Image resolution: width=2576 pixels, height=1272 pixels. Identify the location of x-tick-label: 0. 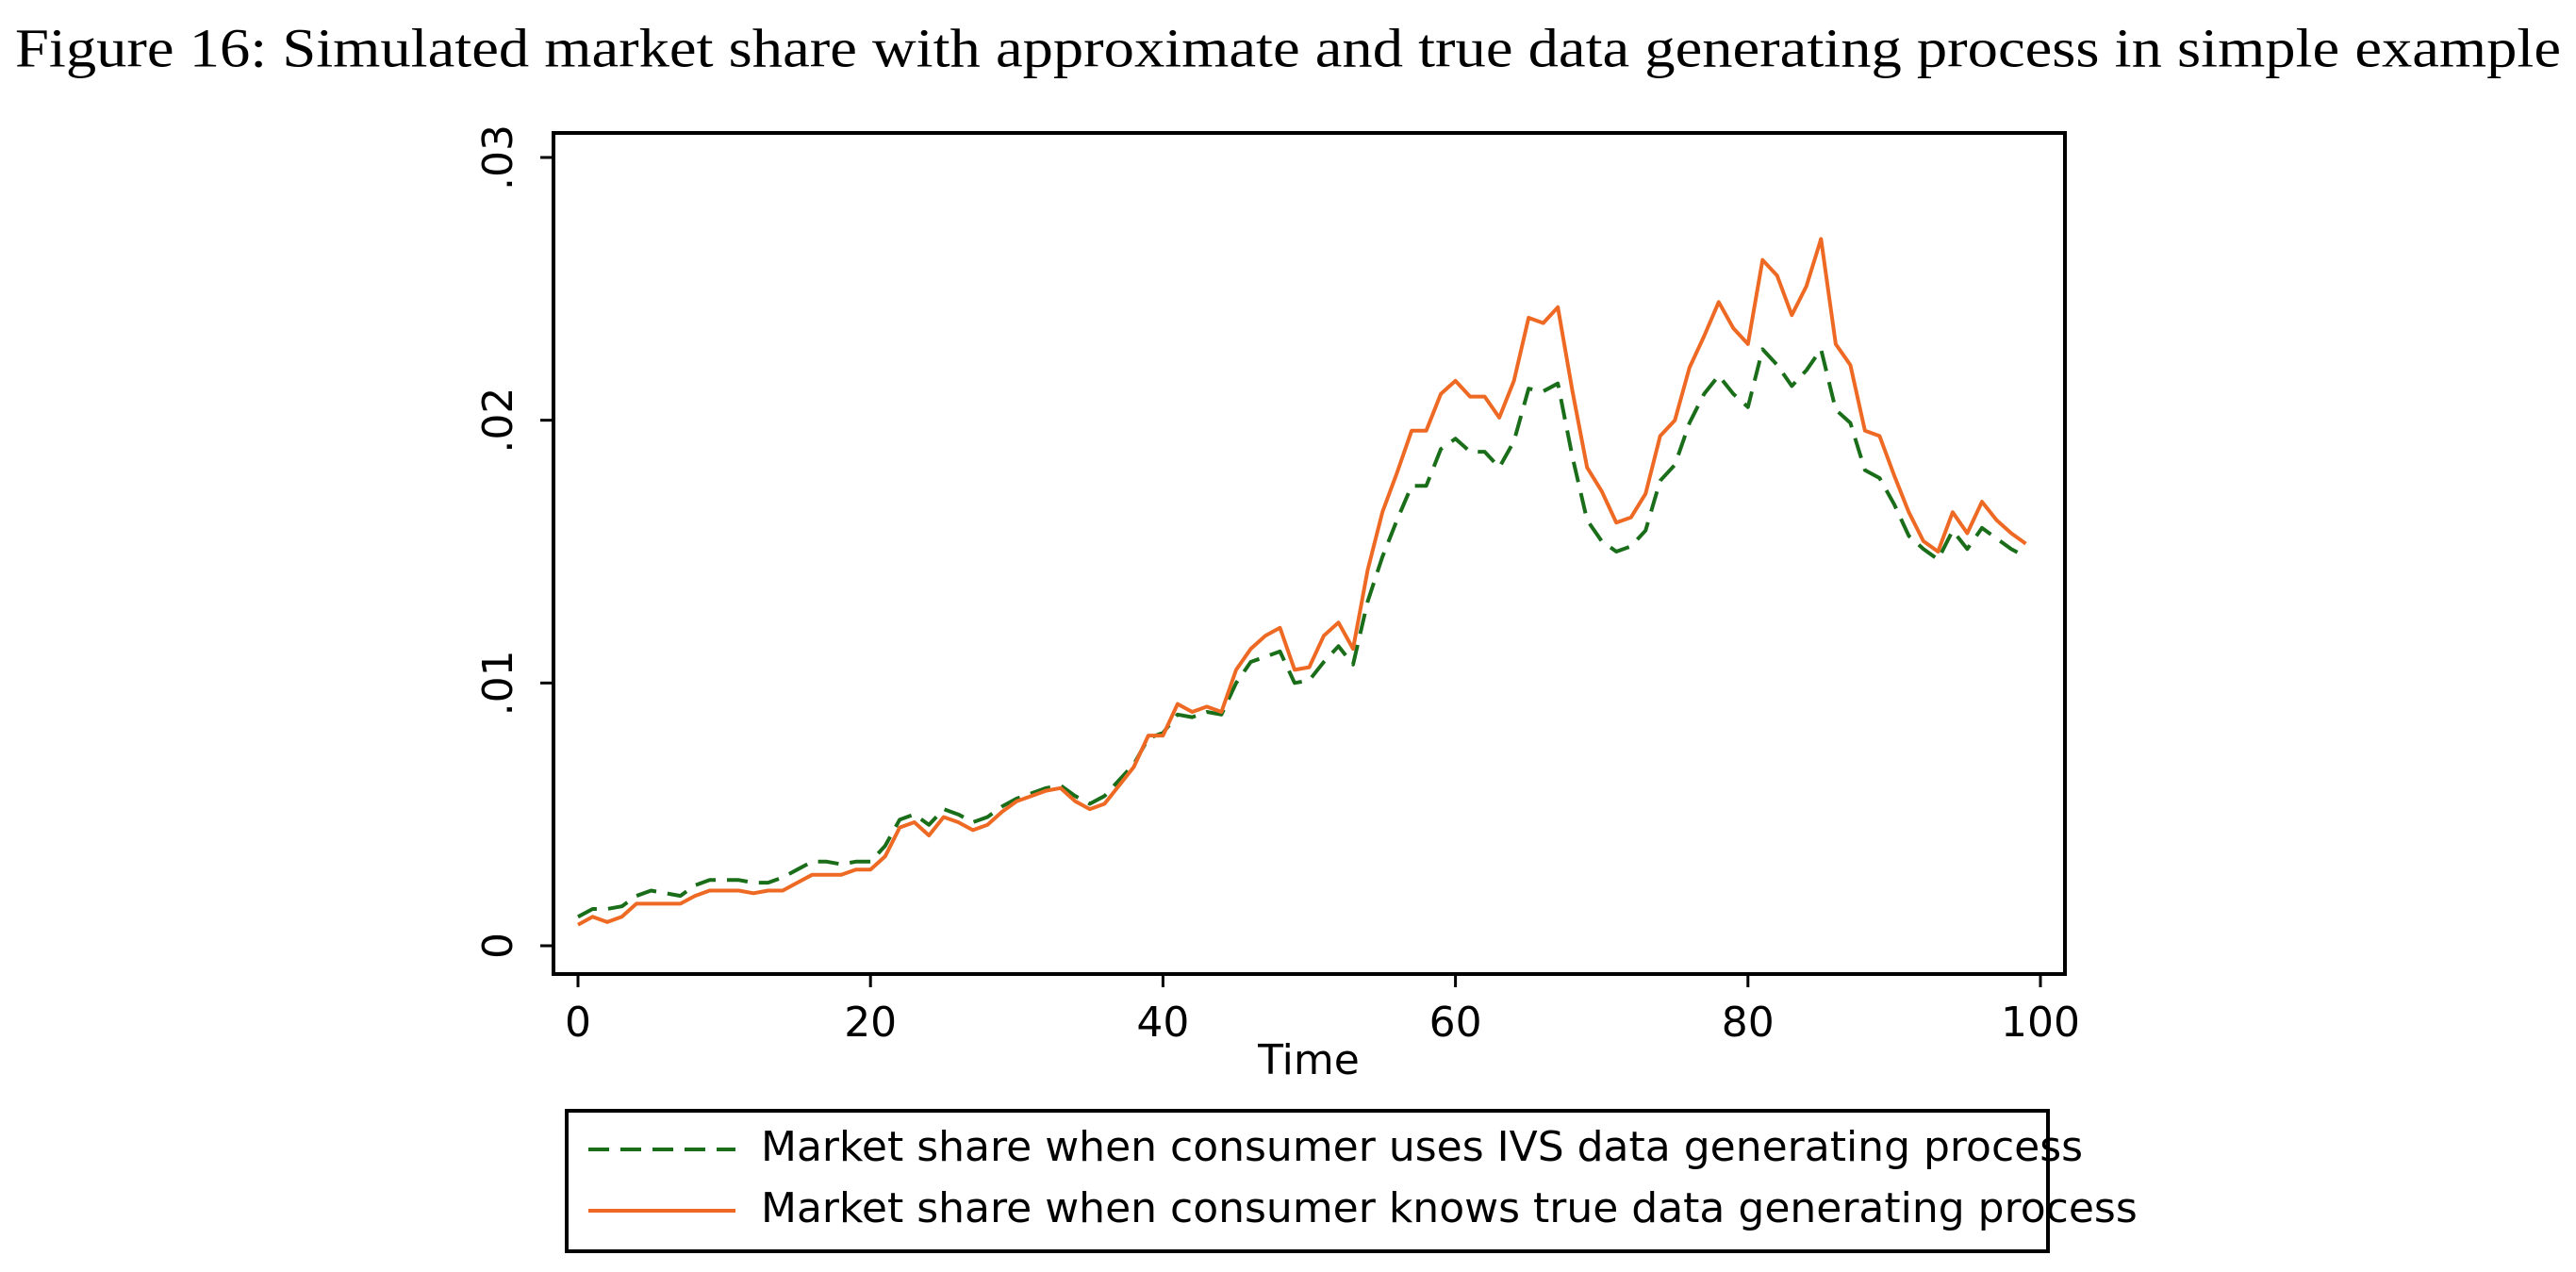
(578, 1023).